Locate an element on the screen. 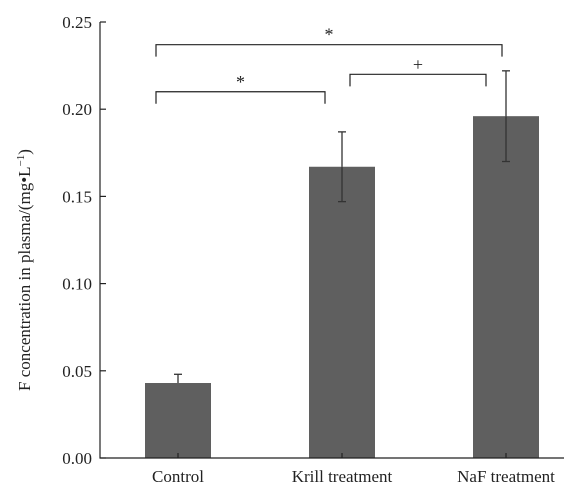 The image size is (576, 492). y-tick-label: 0.10 is located at coordinates (77, 284).